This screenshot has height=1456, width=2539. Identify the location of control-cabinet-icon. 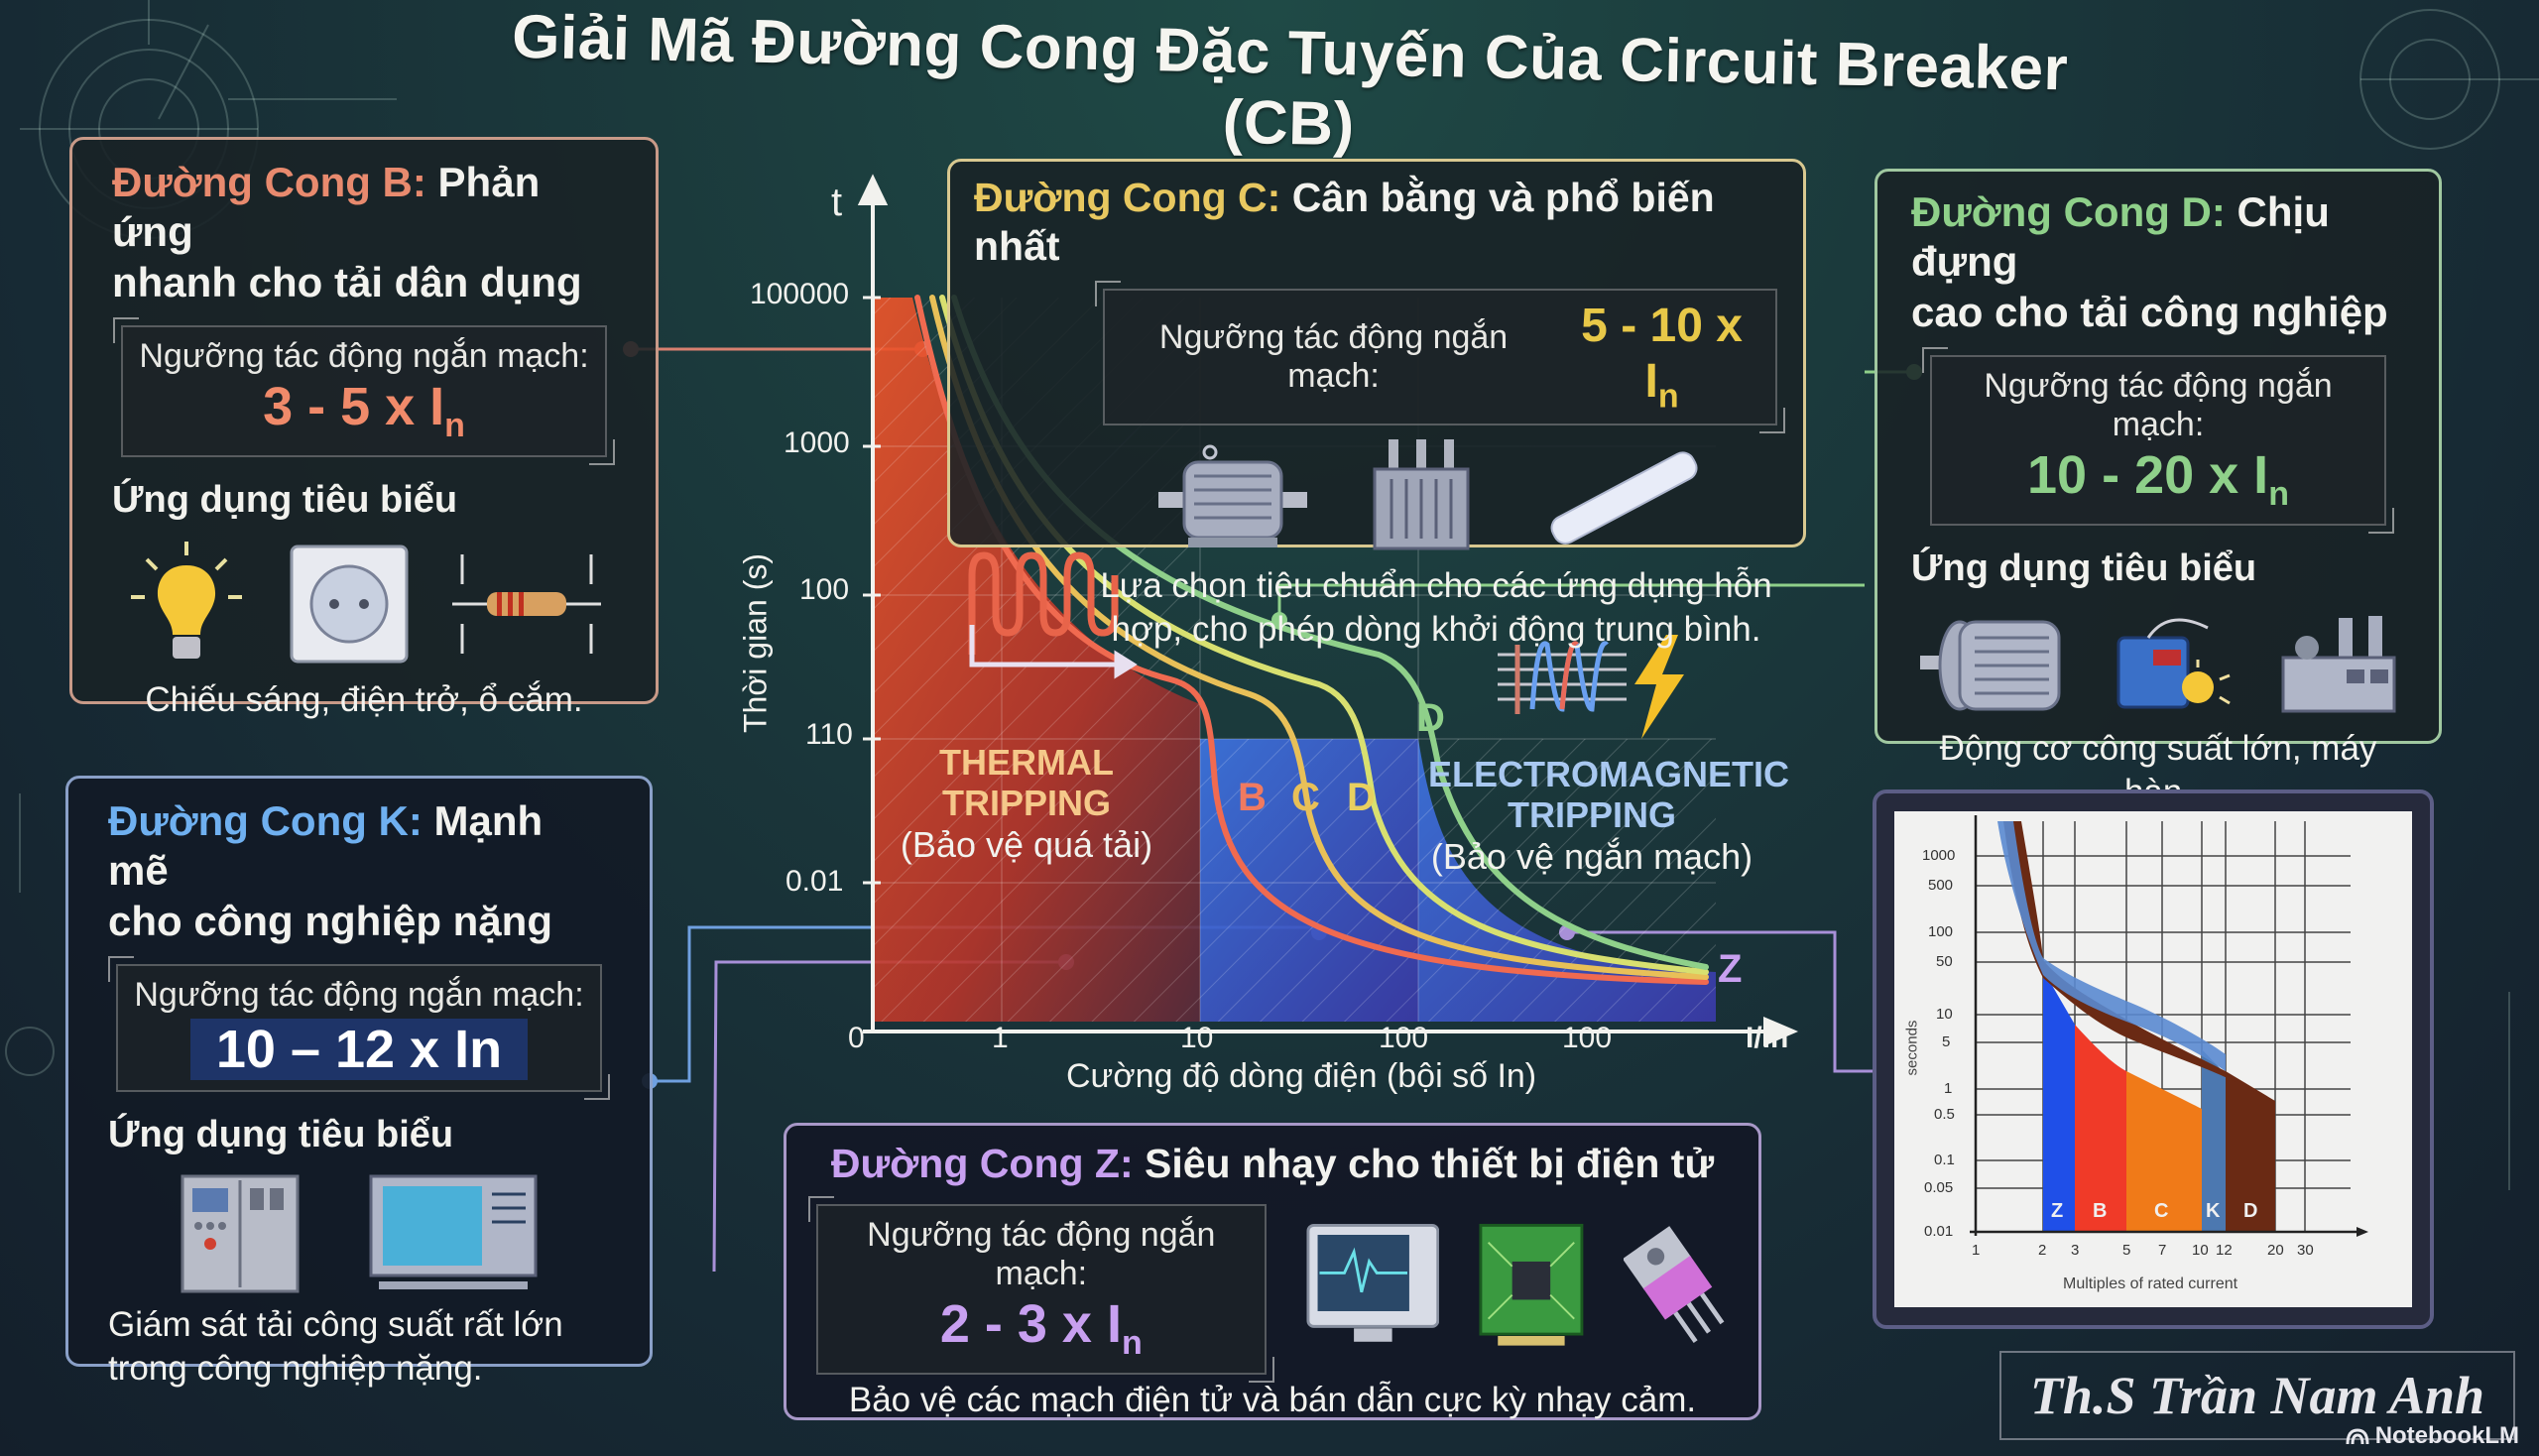
(241, 1233).